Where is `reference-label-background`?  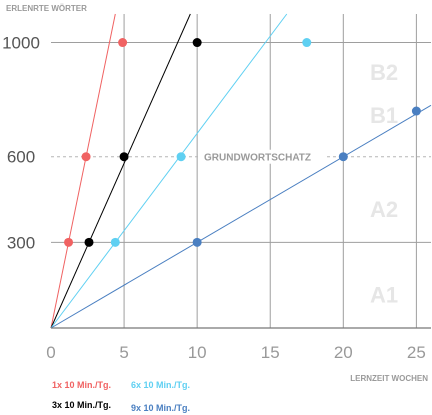 reference-label-background is located at coordinates (263, 156).